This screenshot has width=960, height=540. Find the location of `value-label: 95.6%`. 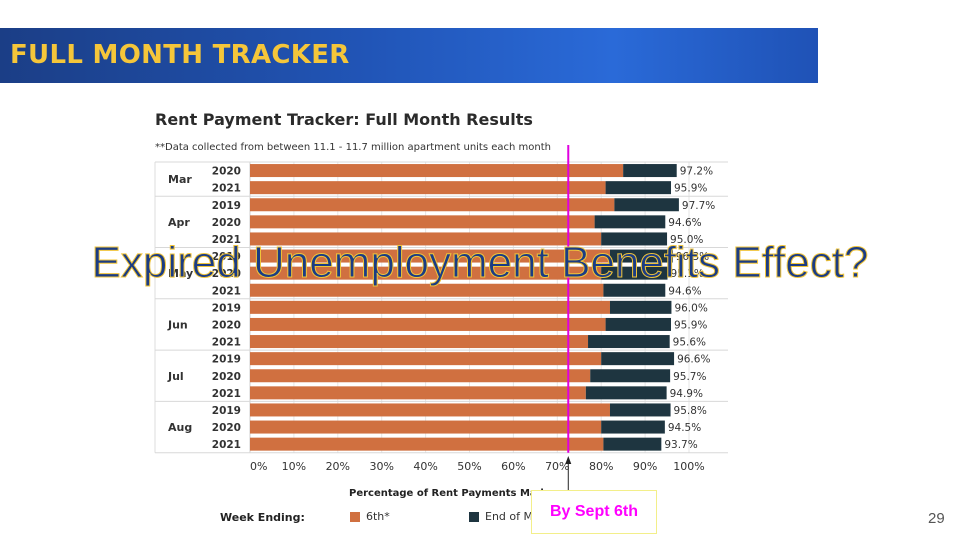

value-label: 95.6% is located at coordinates (689, 343).